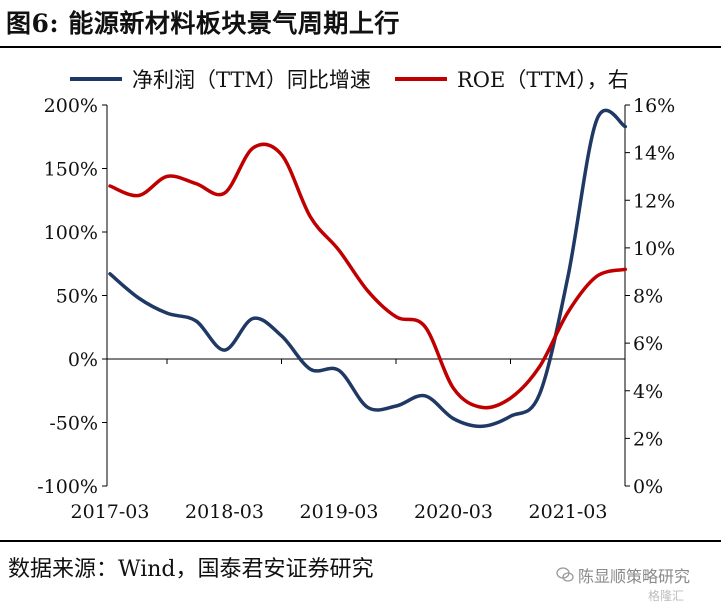 The width and height of the screenshot is (721, 607). Describe the element at coordinates (654, 201) in the screenshot. I see `right-tick-label: 12%` at that location.